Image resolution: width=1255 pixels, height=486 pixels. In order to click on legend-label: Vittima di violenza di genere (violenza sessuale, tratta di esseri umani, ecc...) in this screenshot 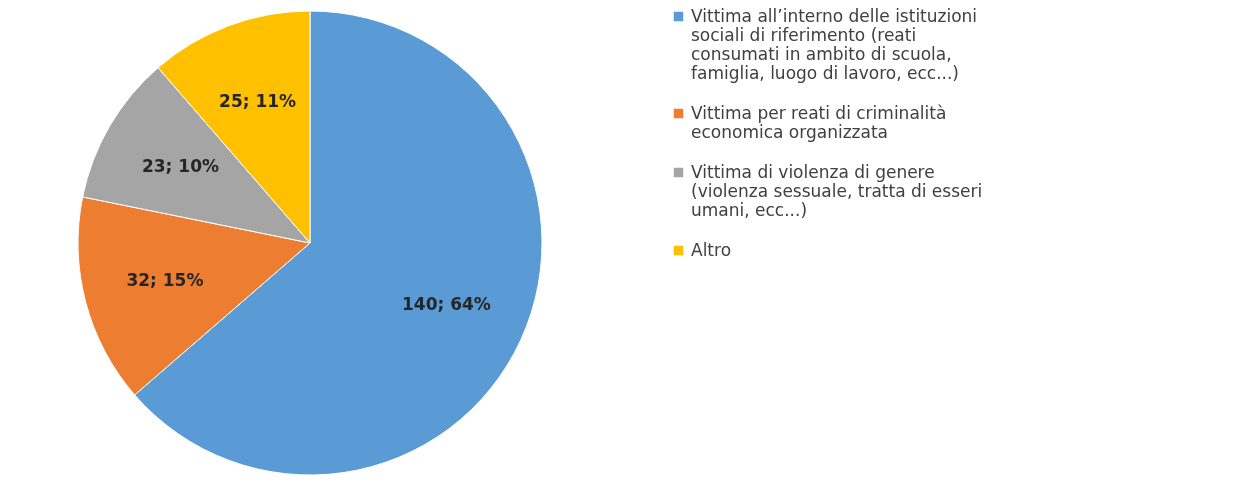, I will do `click(837, 190)`.